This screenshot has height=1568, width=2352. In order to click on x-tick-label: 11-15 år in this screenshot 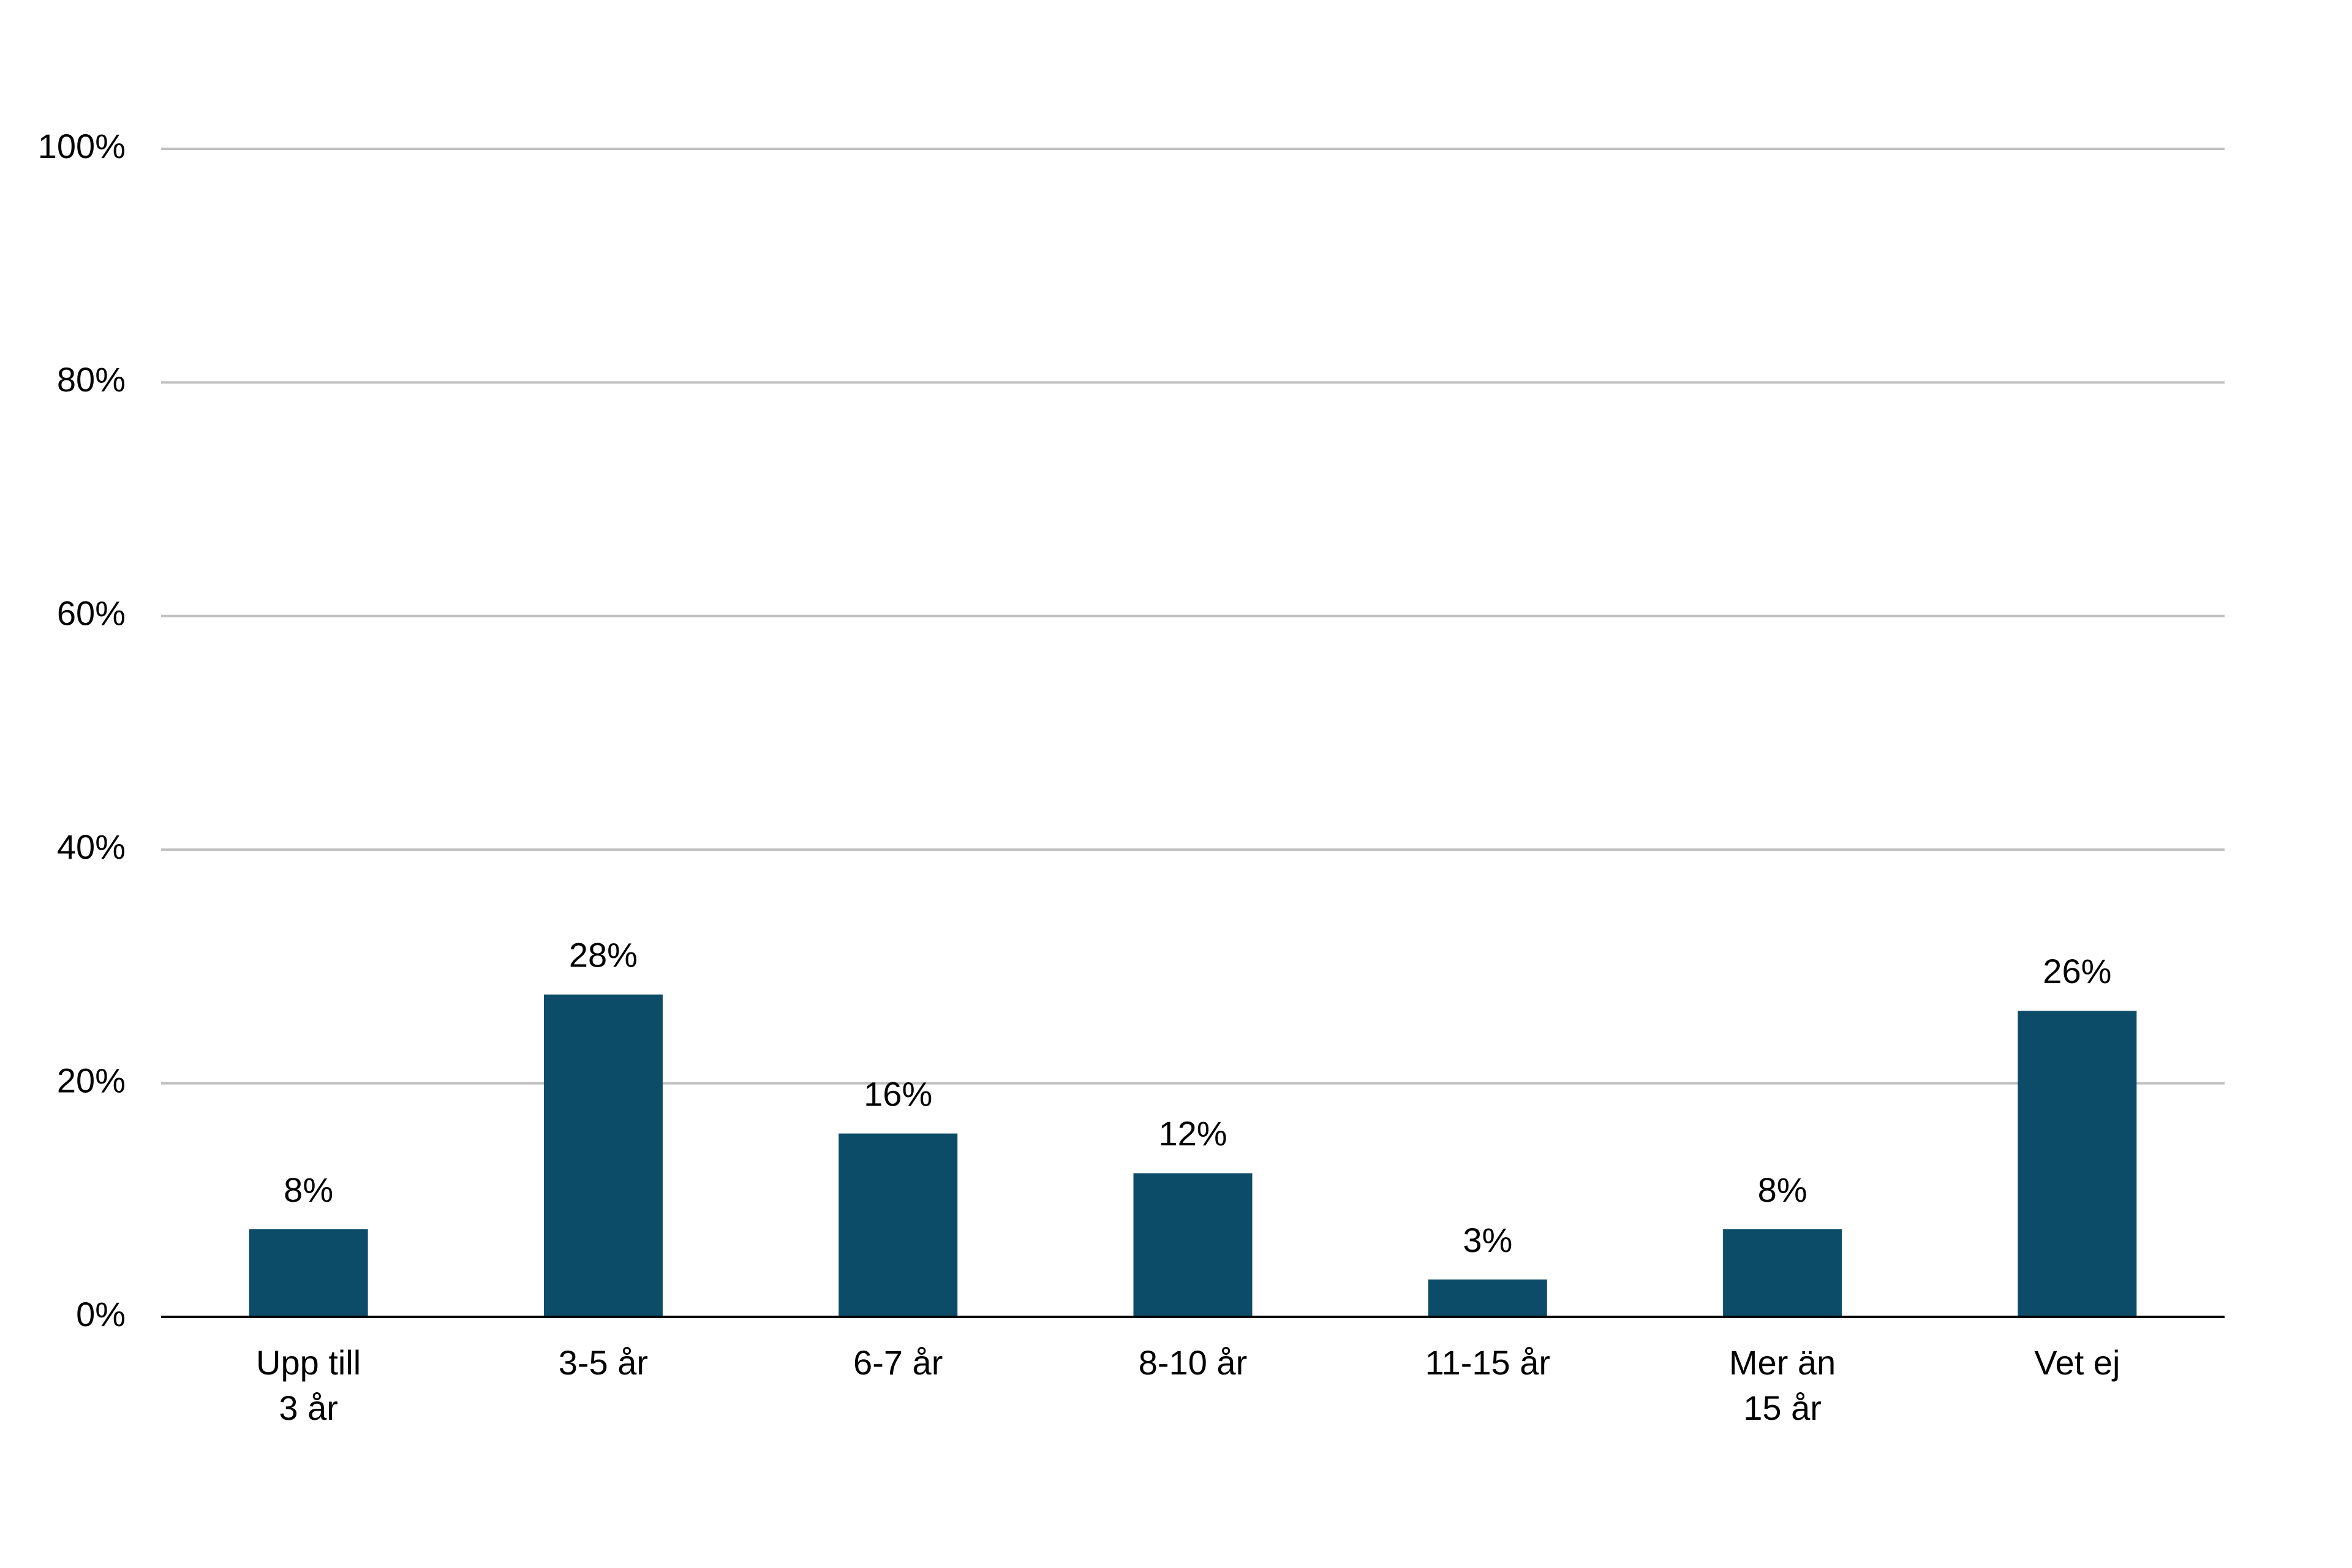, I will do `click(1487, 1362)`.